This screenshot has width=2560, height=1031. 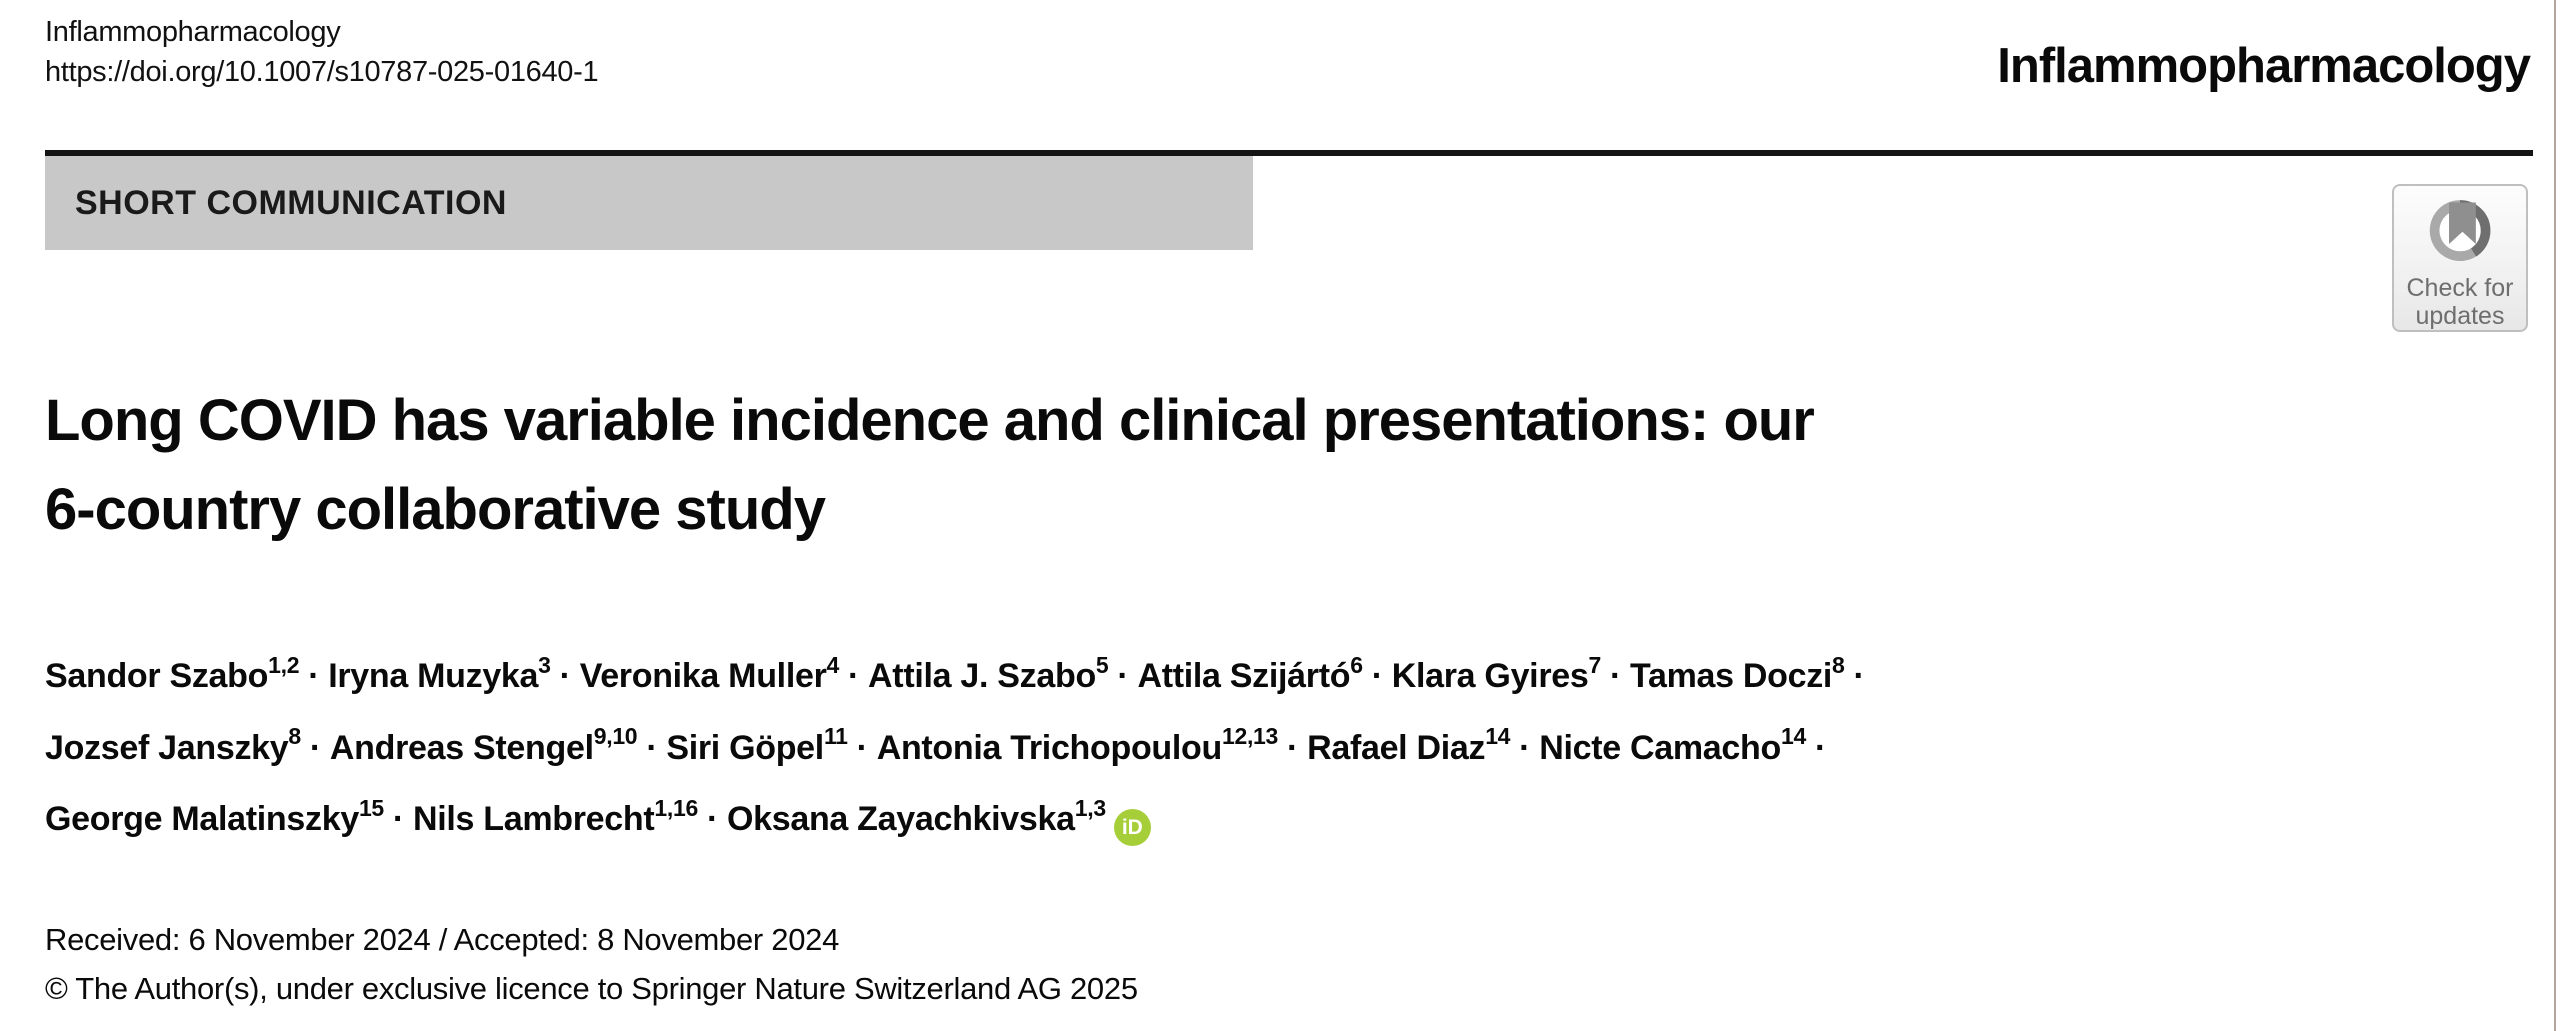 What do you see at coordinates (1250, 674) in the screenshot?
I see `author-name: Attila Szijártó6` at bounding box center [1250, 674].